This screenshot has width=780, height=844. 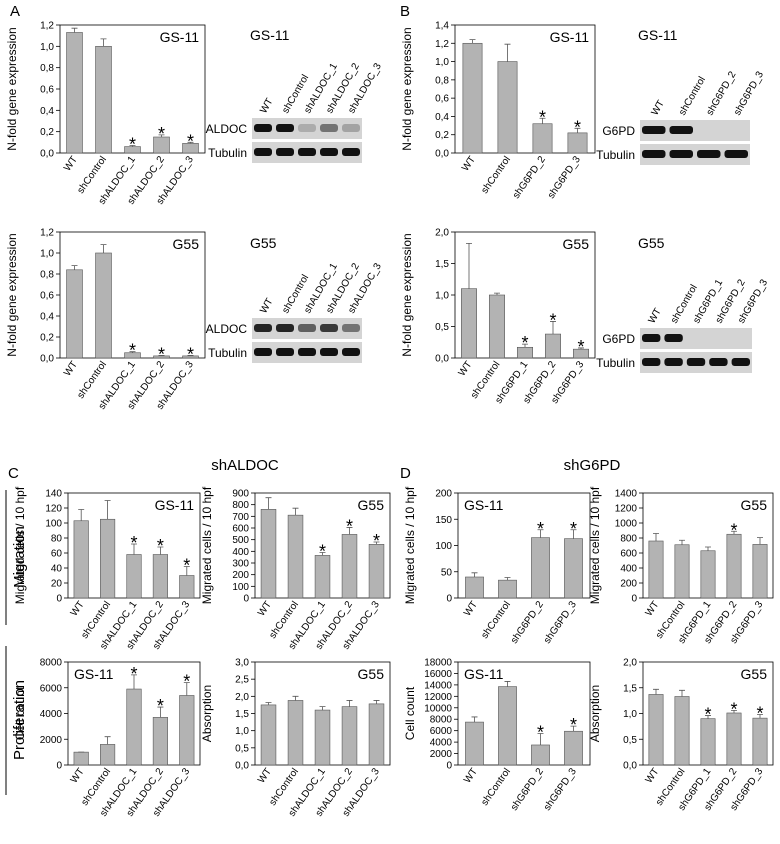 I want to click on row-label: Migration, so click(x=19, y=557).